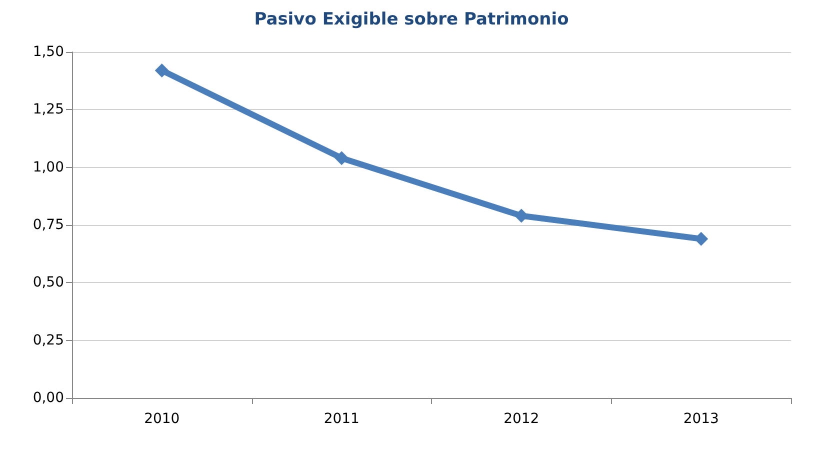 This screenshot has width=823, height=466. Describe the element at coordinates (48, 110) in the screenshot. I see `y-tick-label: 1,25` at that location.